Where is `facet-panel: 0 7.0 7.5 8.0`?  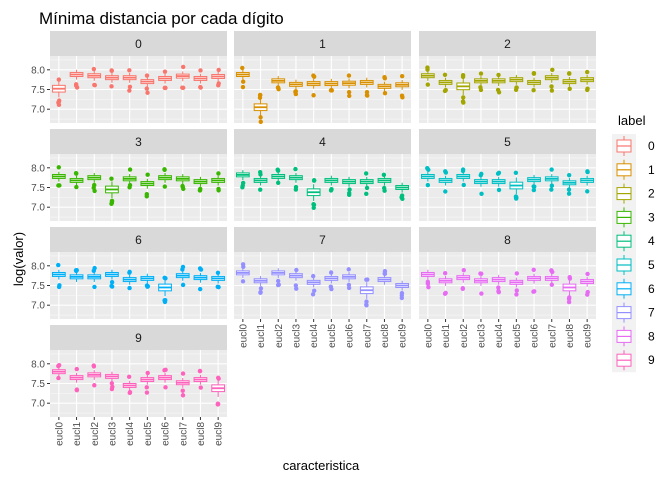 facet-panel: 0 7.0 7.5 8.0 is located at coordinates (129, 77).